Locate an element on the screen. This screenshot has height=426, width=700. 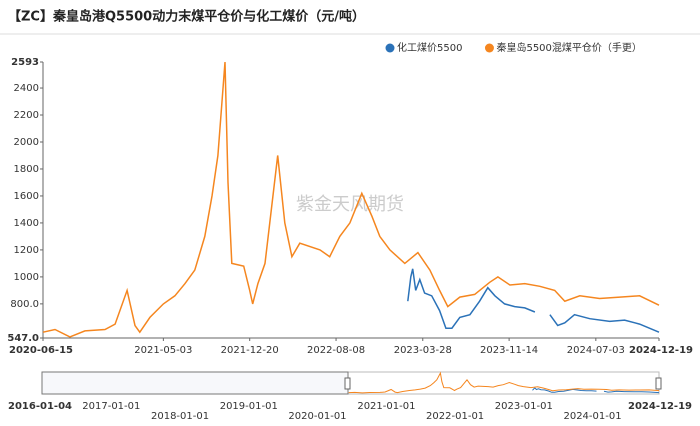
line is located at coordinates (533, 300).